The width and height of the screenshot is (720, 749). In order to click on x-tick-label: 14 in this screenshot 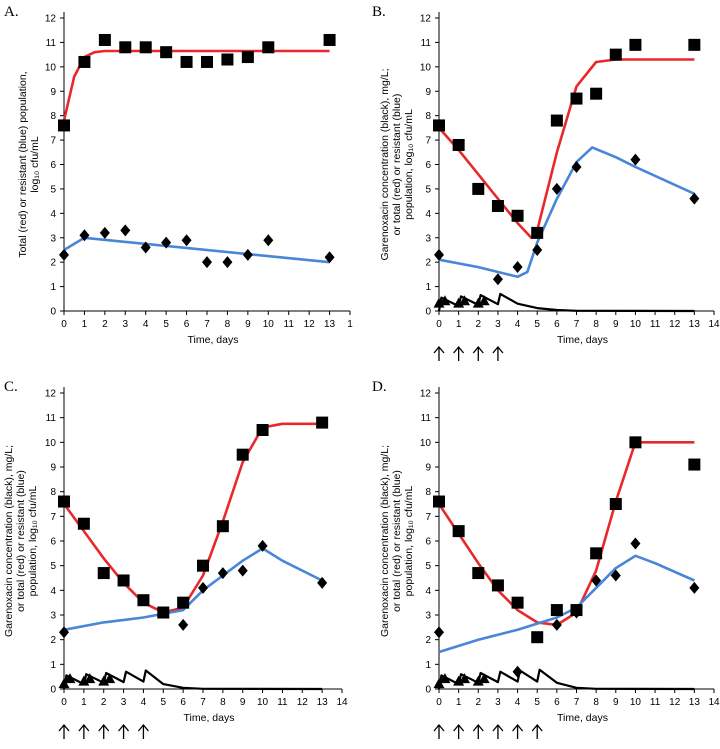, I will do `click(342, 702)`.